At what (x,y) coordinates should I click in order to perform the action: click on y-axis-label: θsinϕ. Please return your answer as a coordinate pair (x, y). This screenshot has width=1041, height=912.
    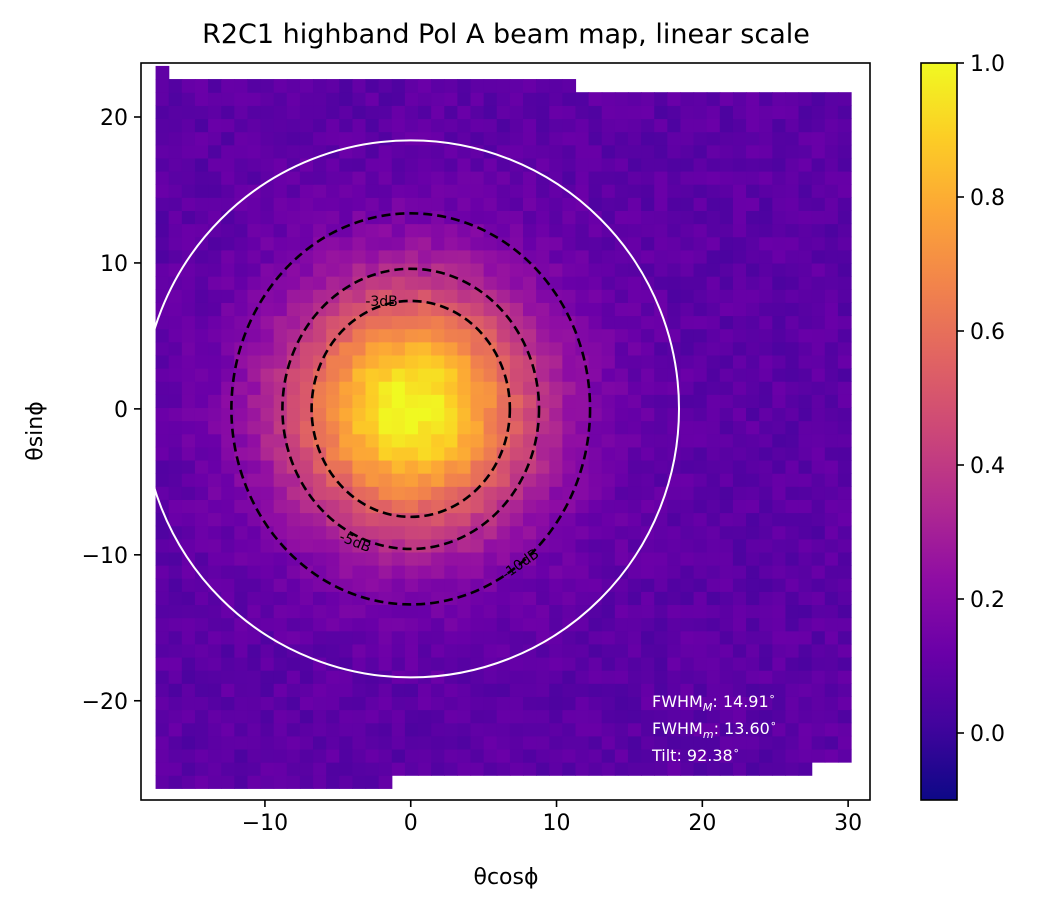
    Looking at the image, I should click on (35, 431).